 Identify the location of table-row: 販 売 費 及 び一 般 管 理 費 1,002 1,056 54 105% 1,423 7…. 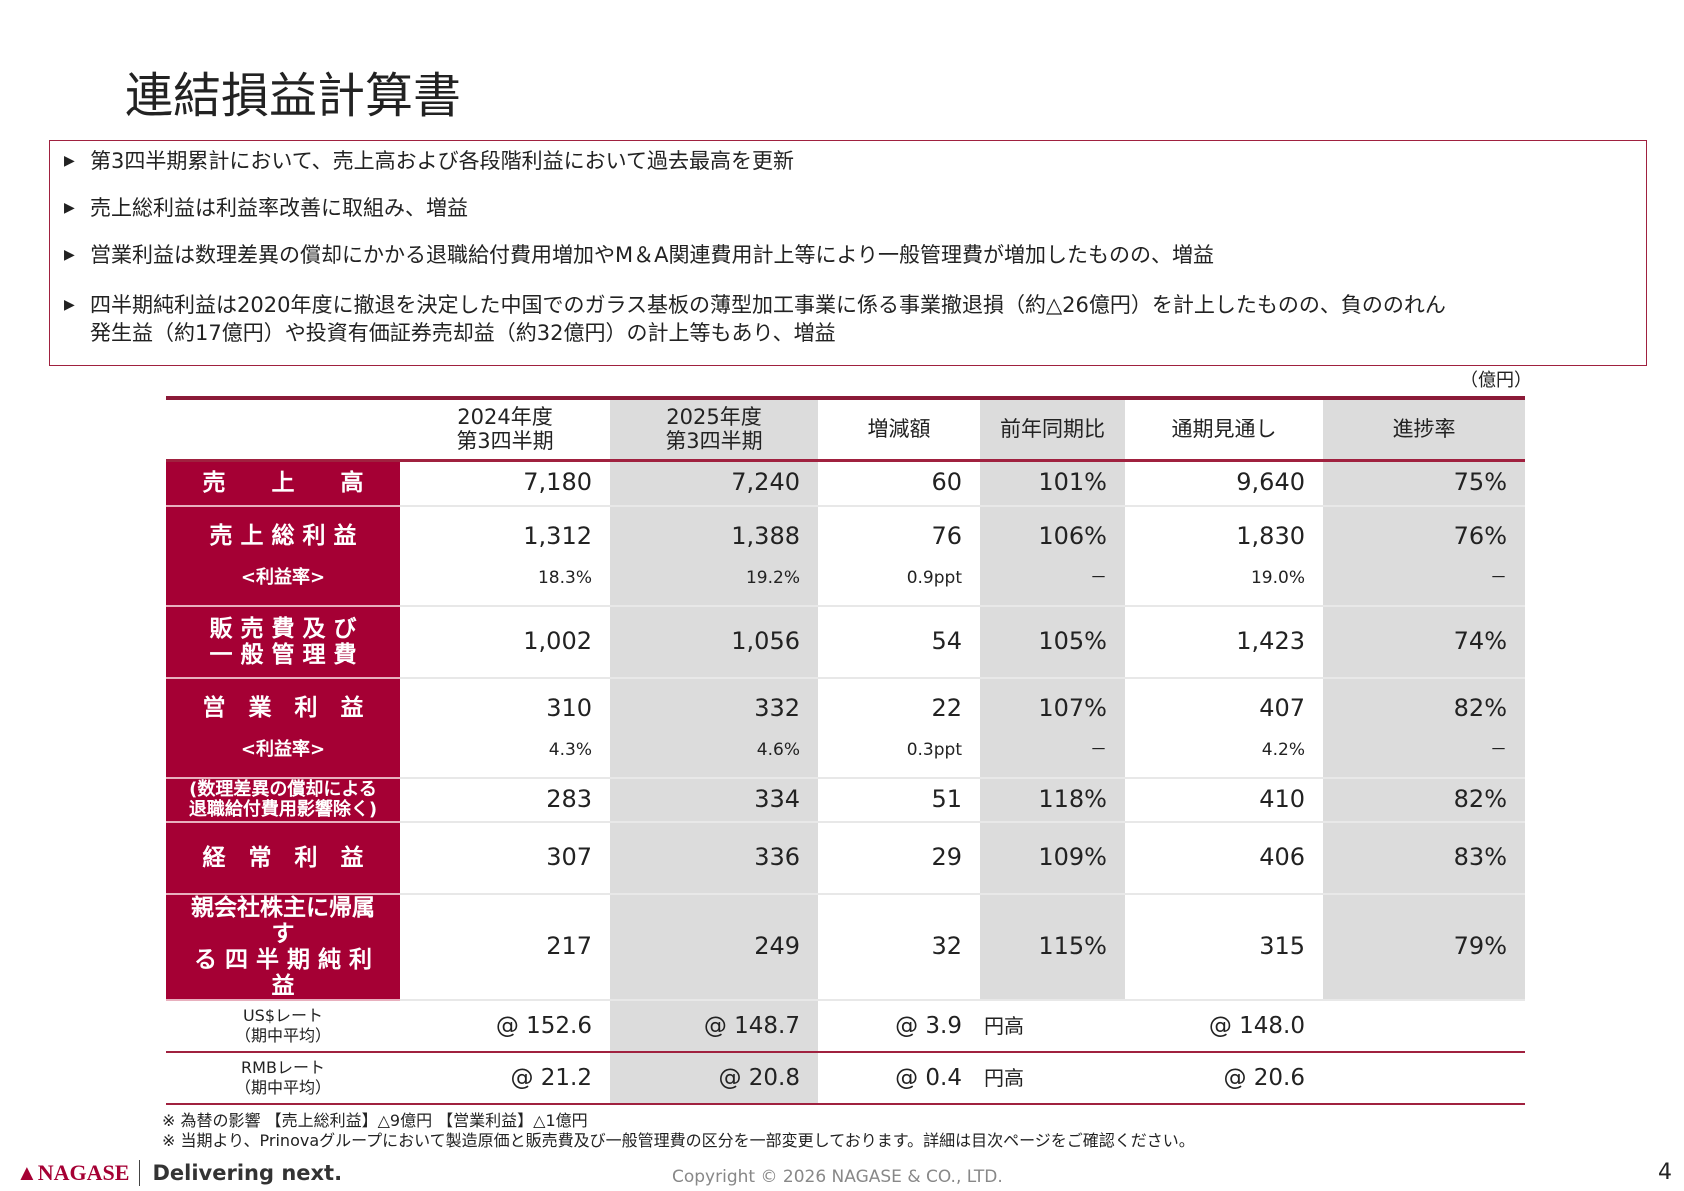
(845, 642).